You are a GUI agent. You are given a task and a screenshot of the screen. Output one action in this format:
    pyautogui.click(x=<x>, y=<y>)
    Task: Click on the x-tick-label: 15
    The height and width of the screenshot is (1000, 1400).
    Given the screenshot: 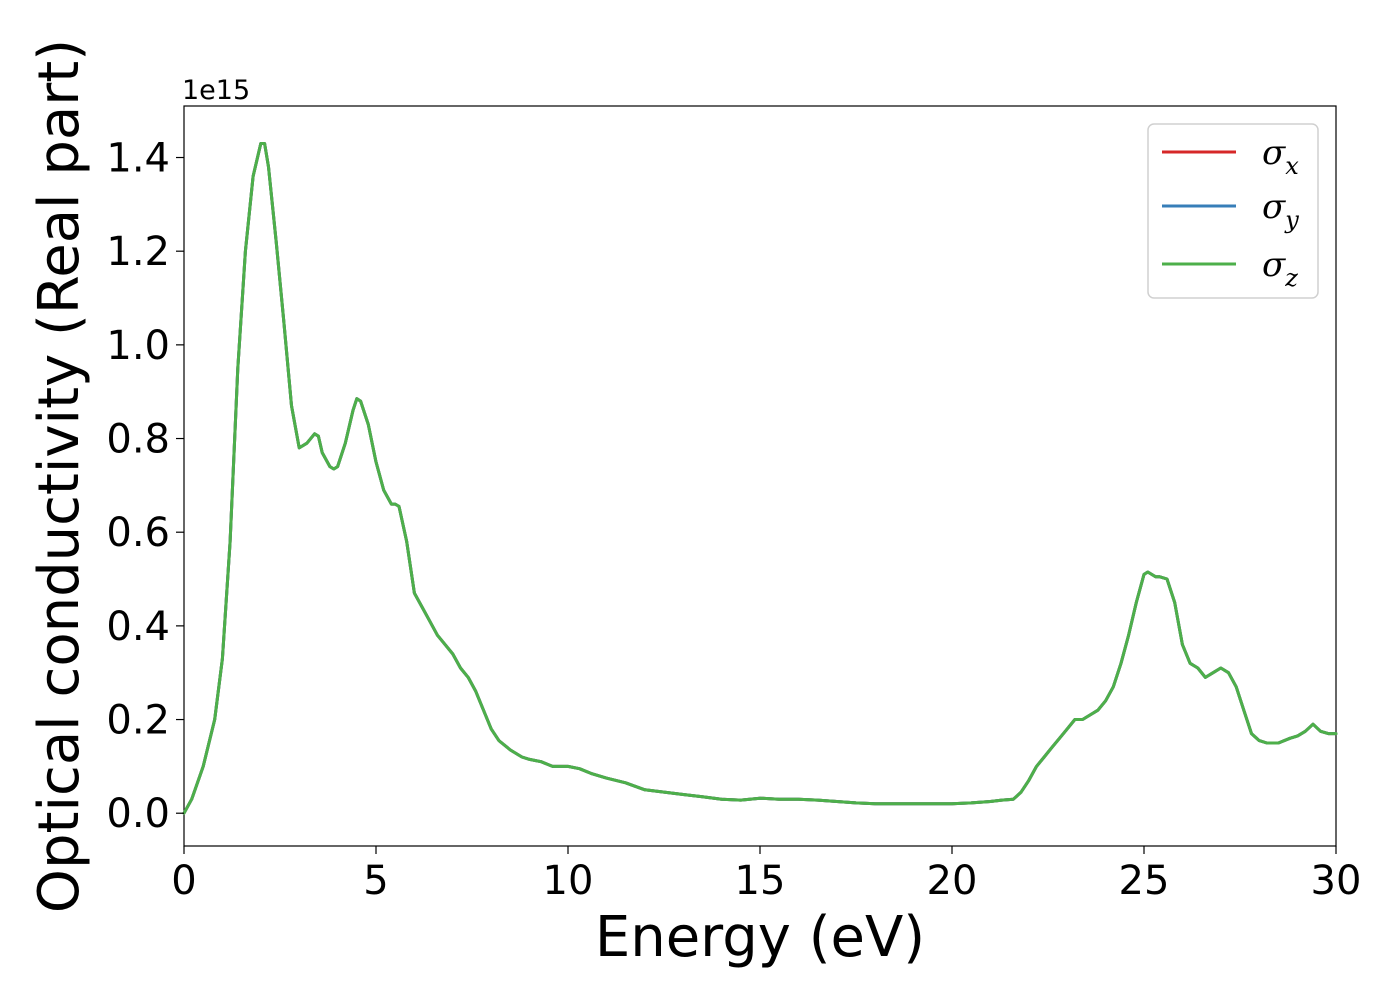 What is the action you would take?
    pyautogui.click(x=760, y=881)
    